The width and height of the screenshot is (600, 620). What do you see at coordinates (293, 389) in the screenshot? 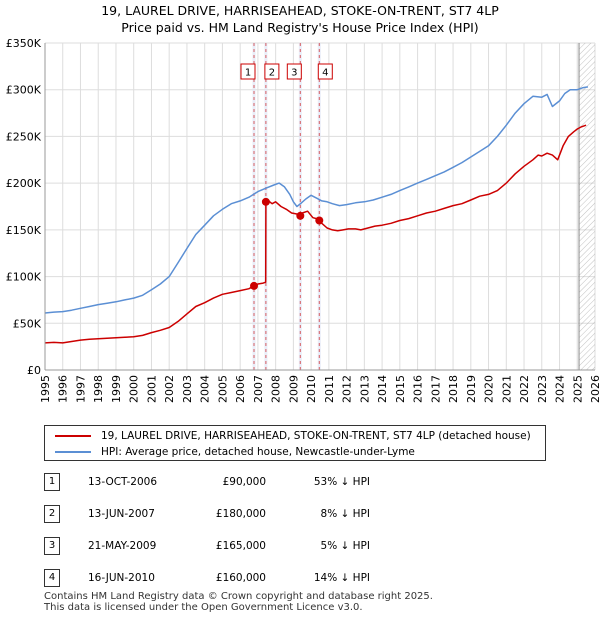
I see `x-tick-label: 2009` at bounding box center [293, 389].